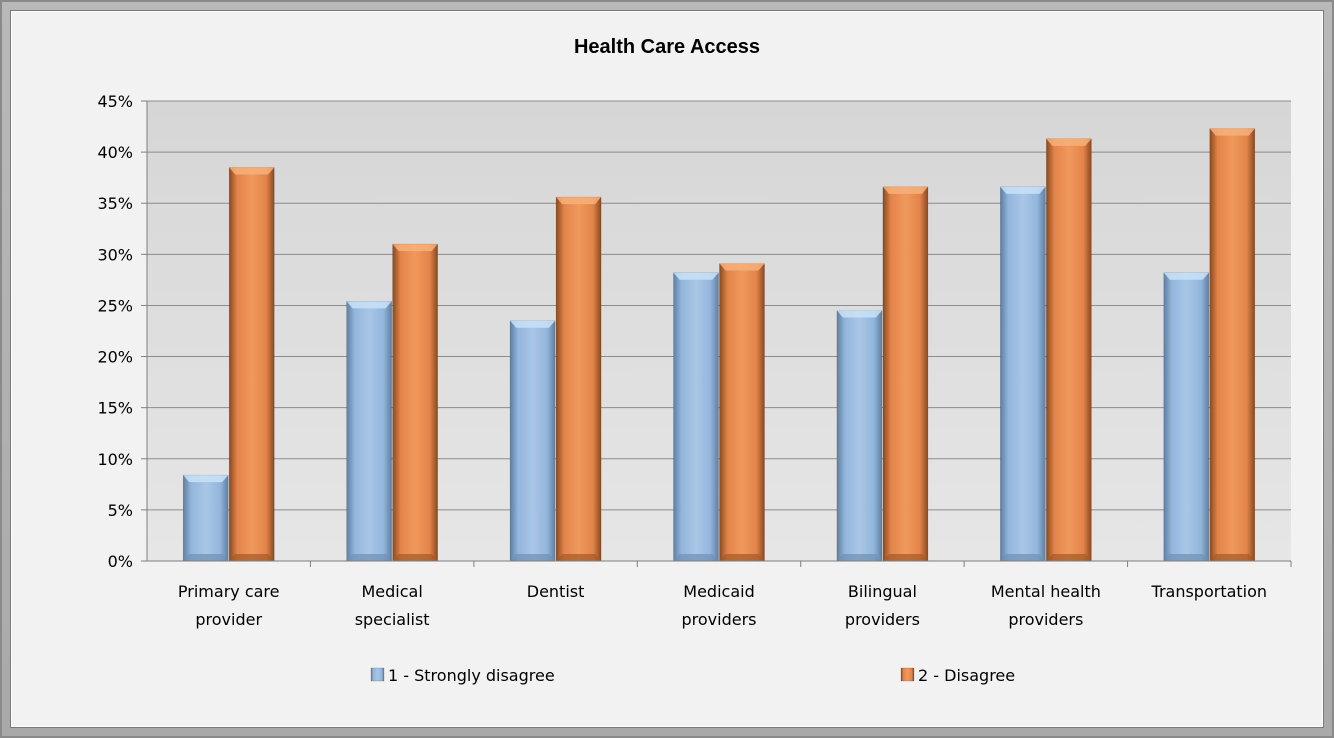 Image resolution: width=1334 pixels, height=738 pixels. I want to click on x-category-label: Medicaid providers, so click(719, 605).